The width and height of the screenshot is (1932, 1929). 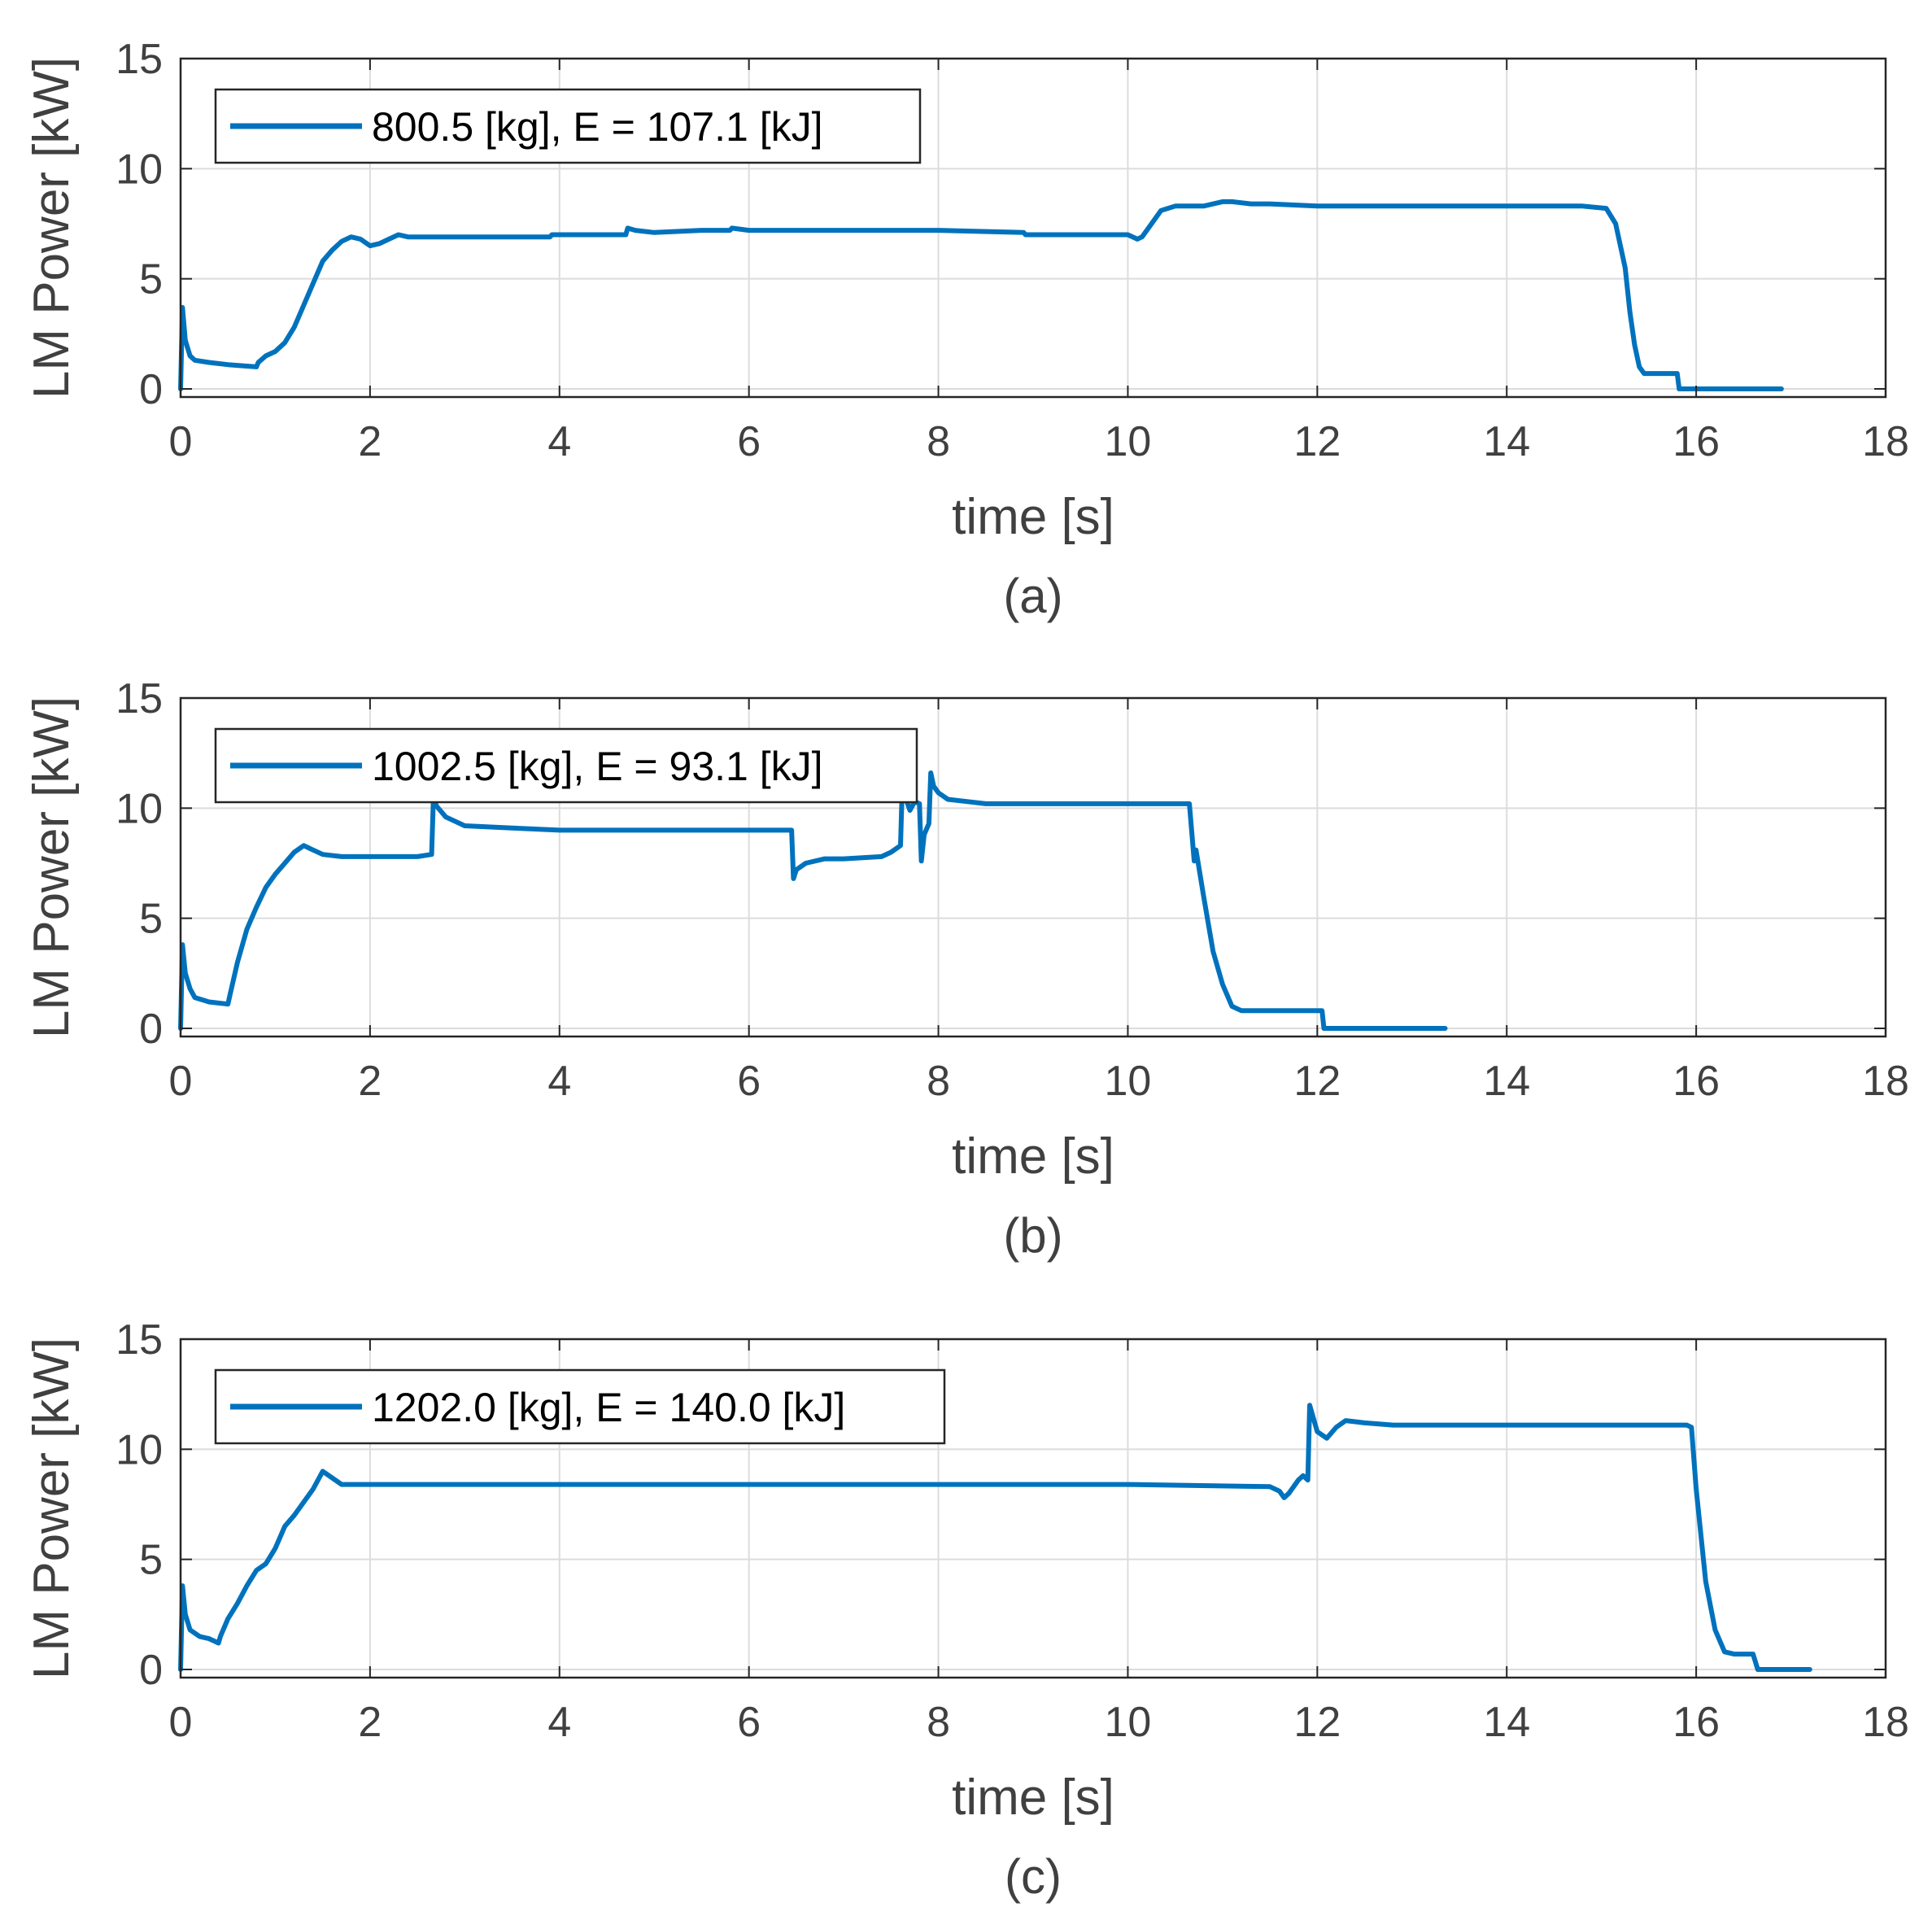 I want to click on legend: 800.5 [kg], E = 107.1 [kJ], so click(x=568, y=126).